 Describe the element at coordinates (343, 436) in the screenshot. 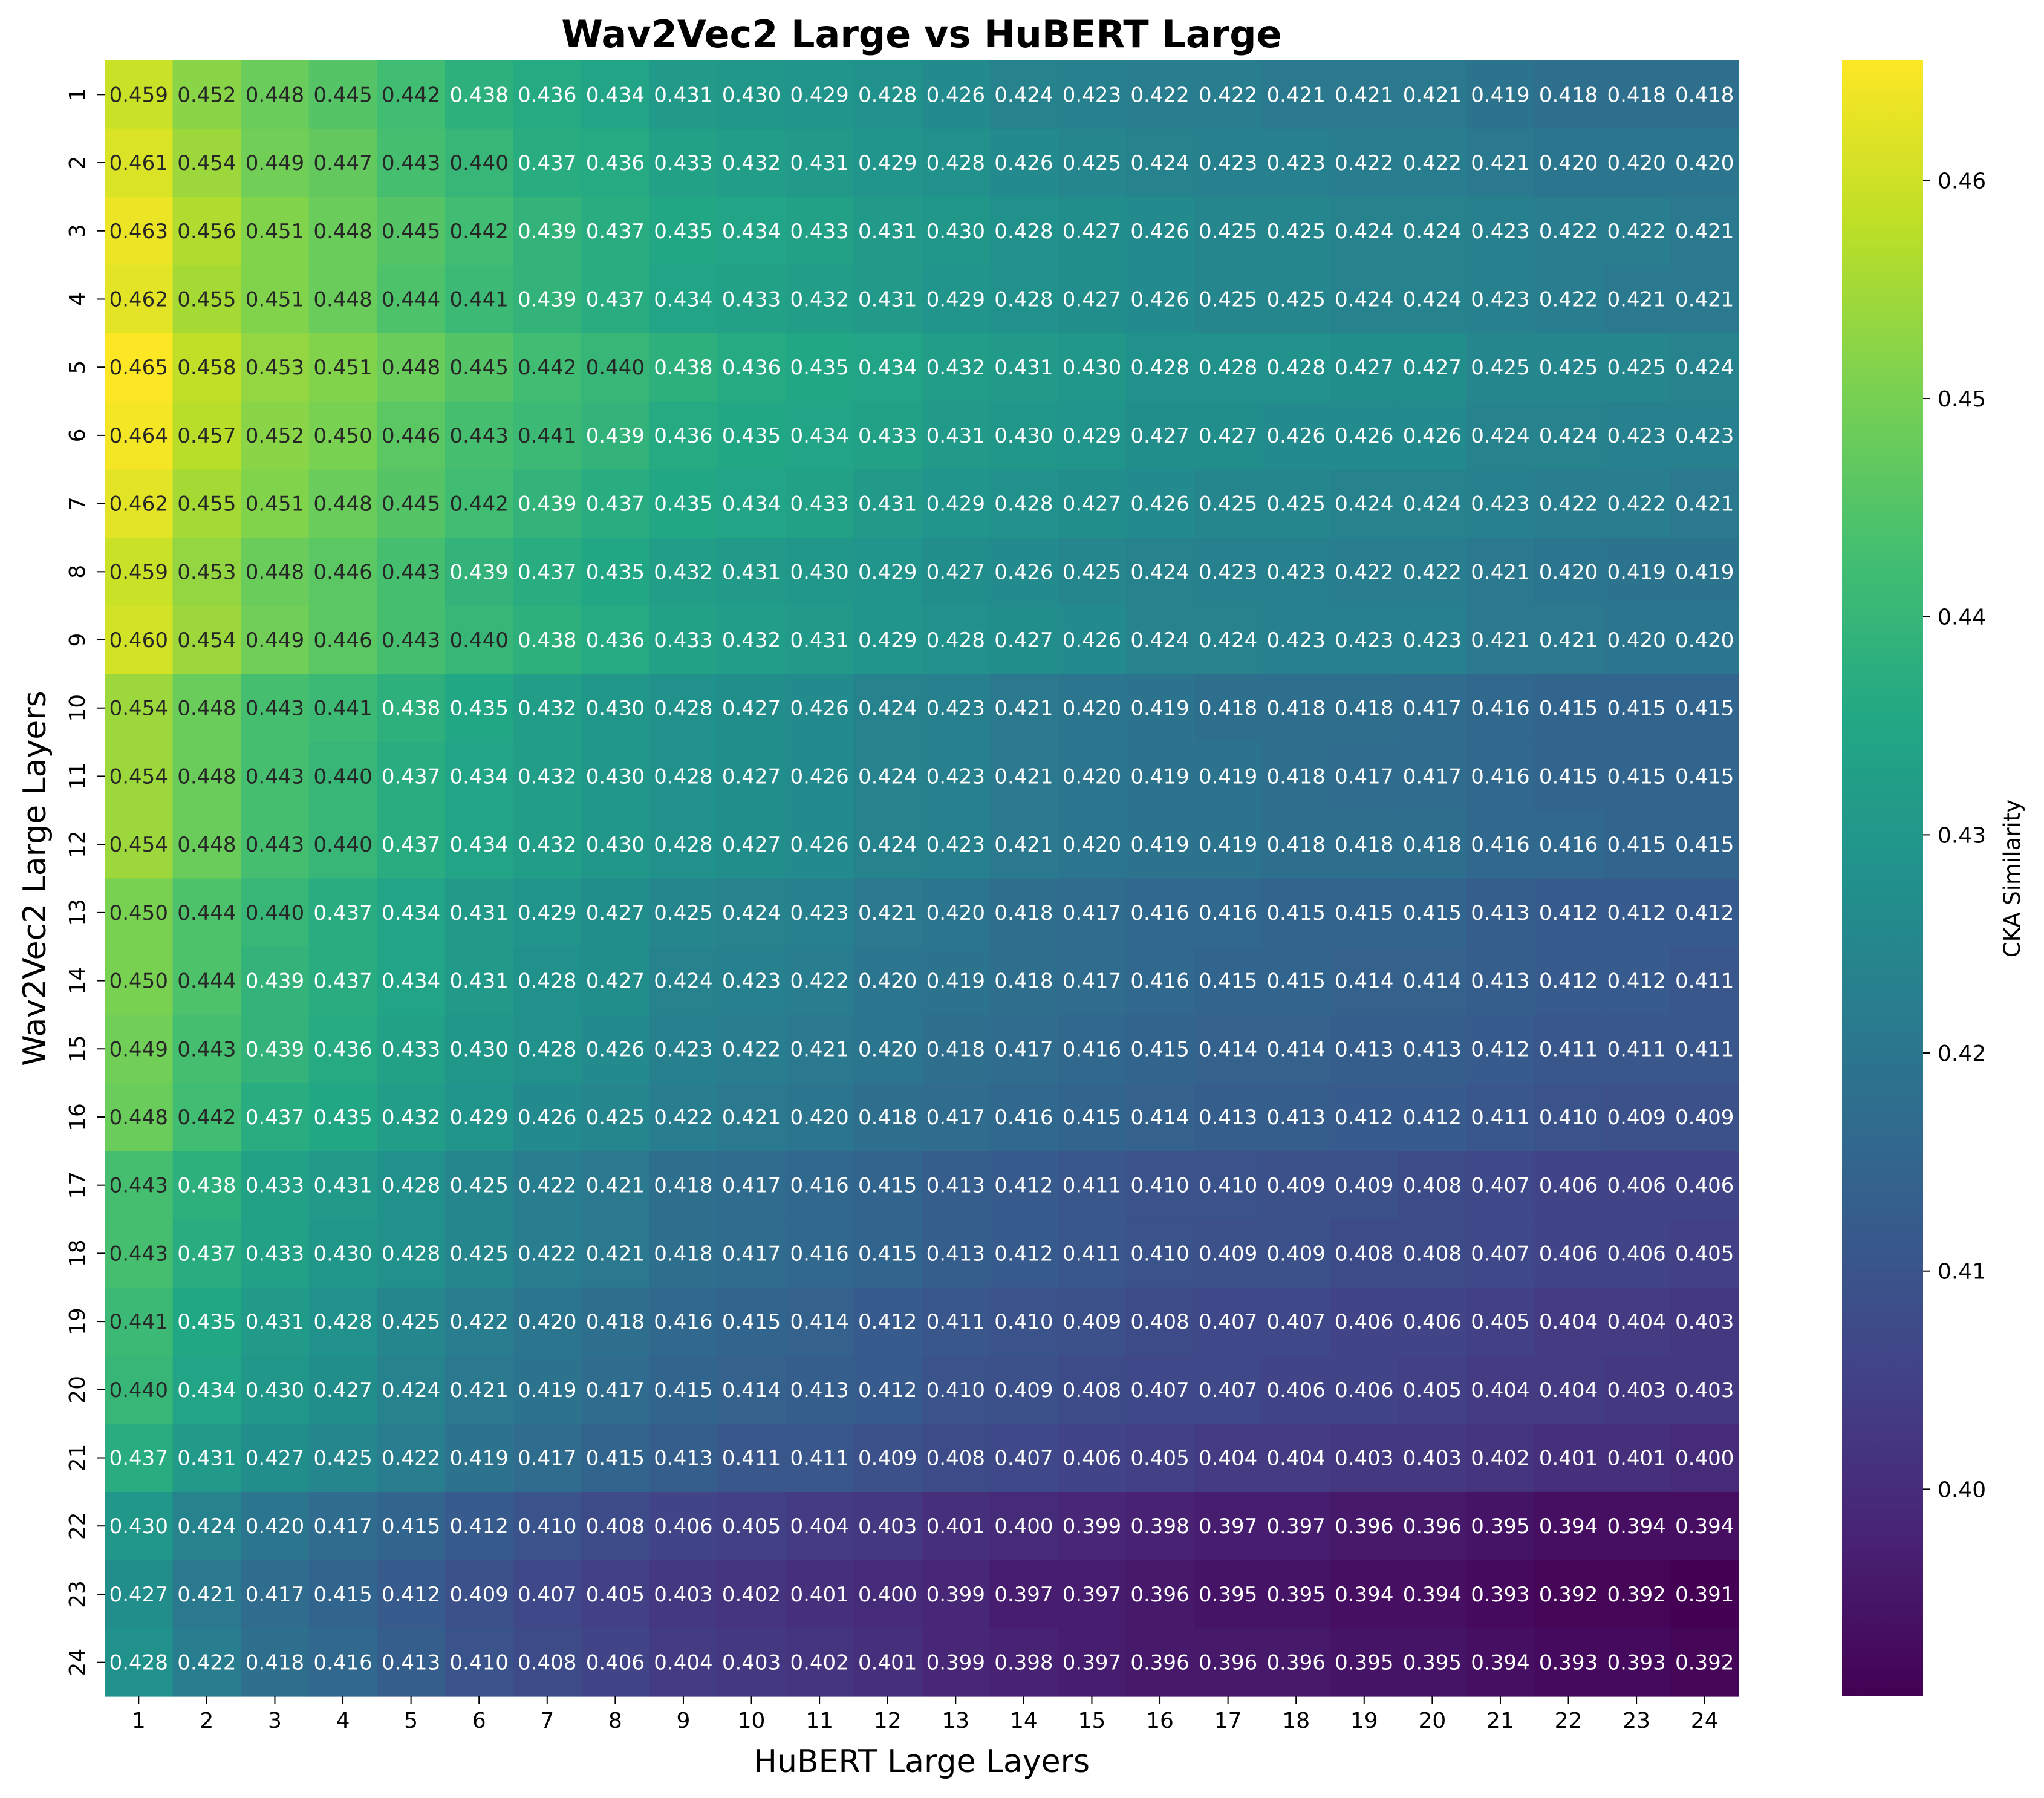

I see `cell-value-label: 0.450` at that location.